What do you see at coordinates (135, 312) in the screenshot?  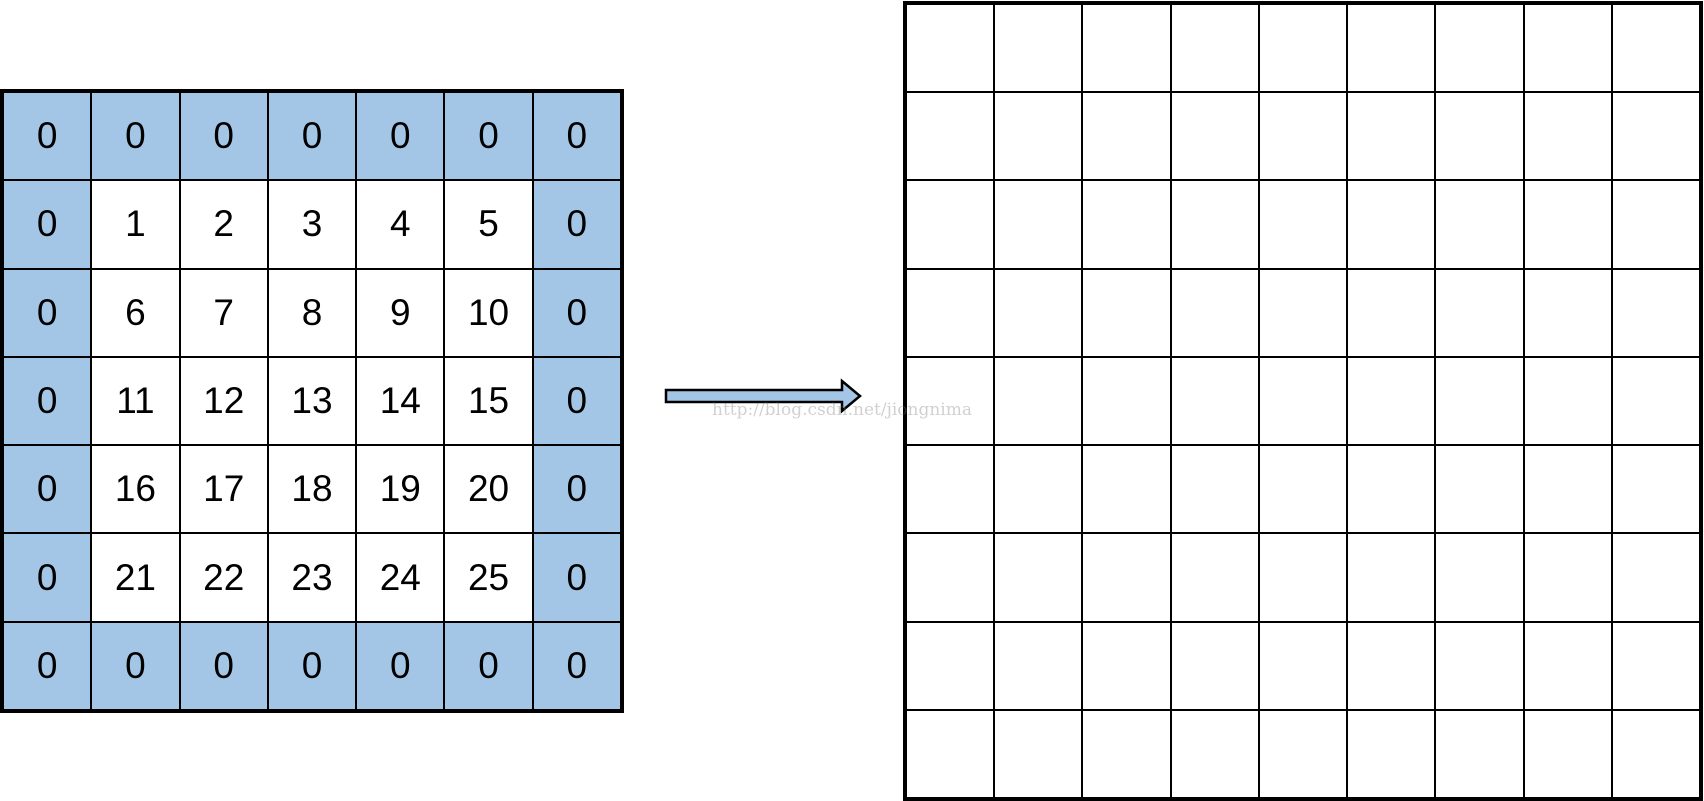 I see `value-cell: 6` at bounding box center [135, 312].